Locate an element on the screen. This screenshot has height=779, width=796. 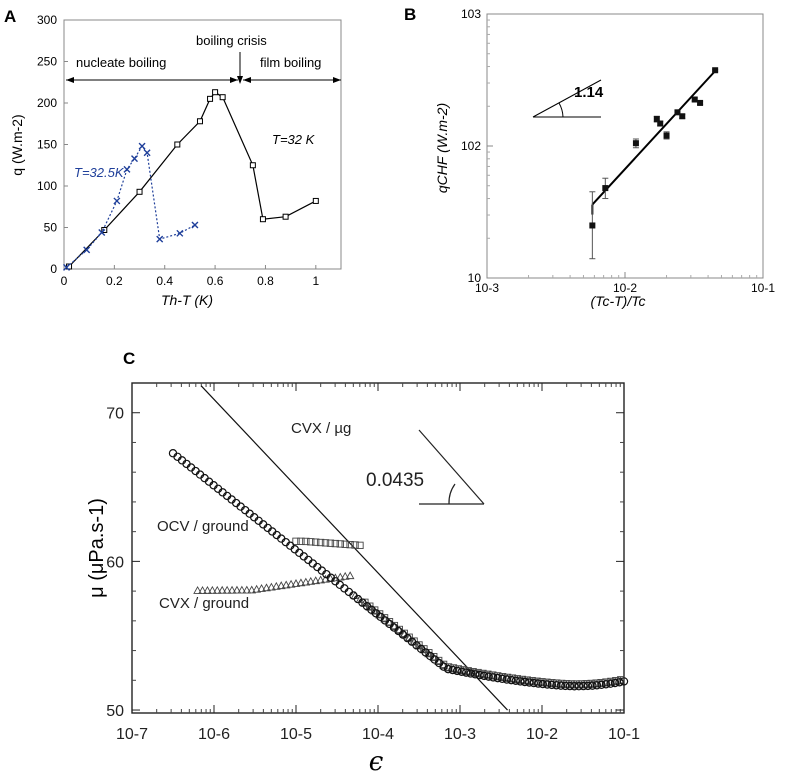
slope-arc-b is located at coordinates (561, 110).